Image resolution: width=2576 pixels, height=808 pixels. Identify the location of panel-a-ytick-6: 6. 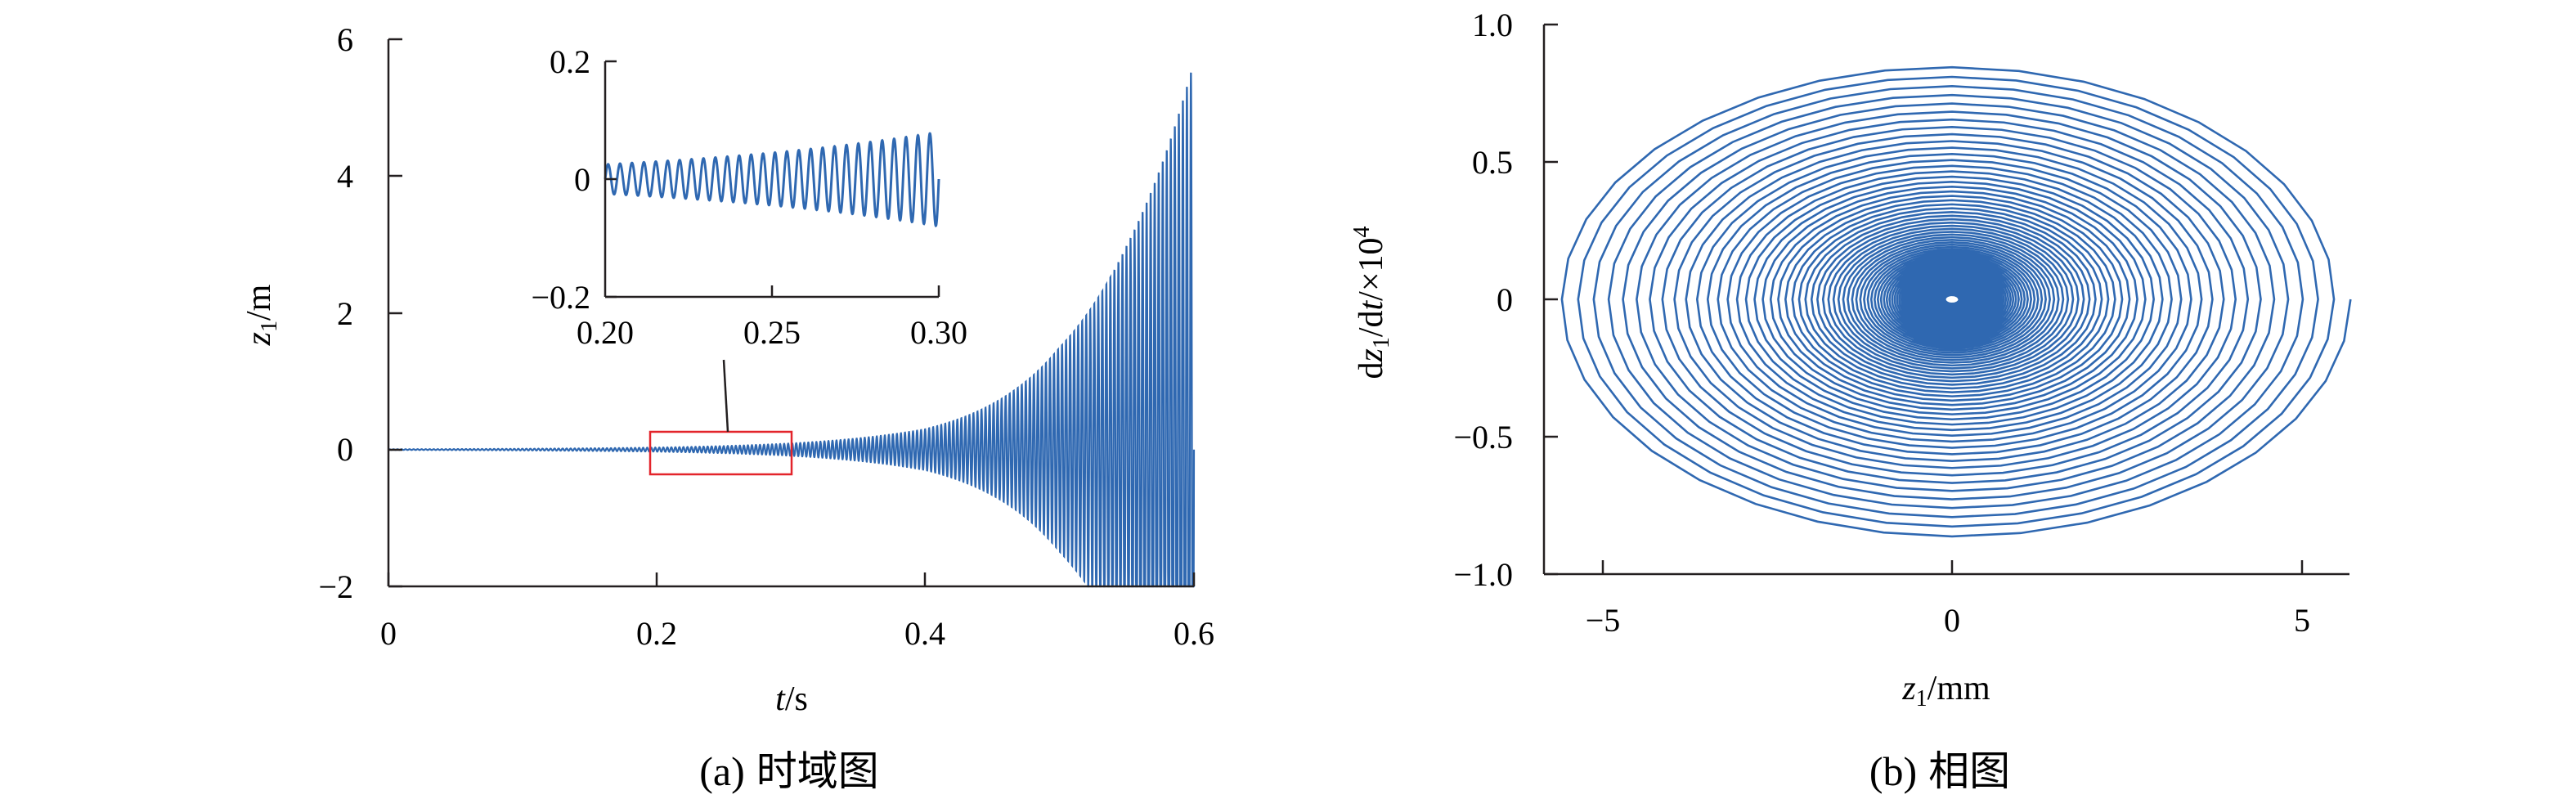
(345, 39).